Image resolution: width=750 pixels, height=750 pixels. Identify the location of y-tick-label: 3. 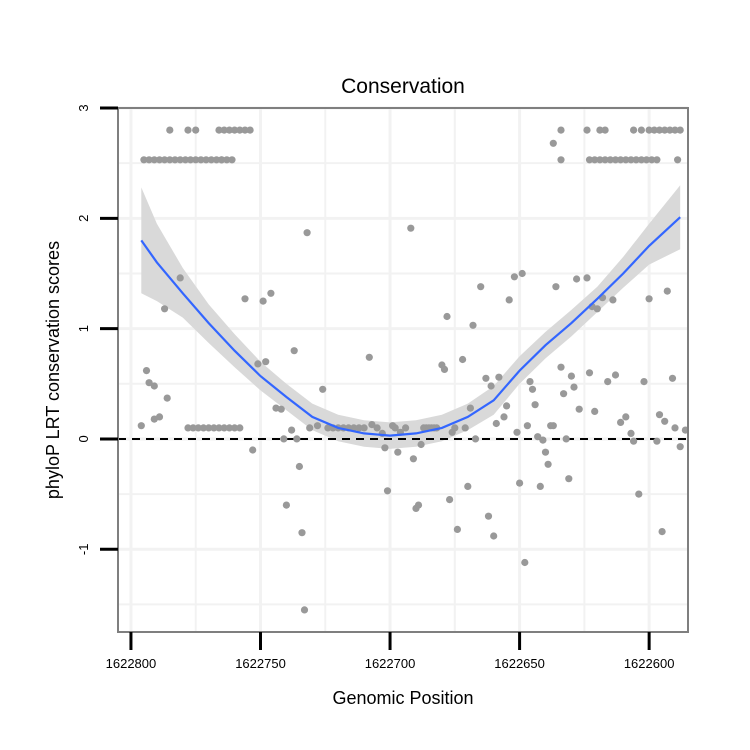
(83, 107).